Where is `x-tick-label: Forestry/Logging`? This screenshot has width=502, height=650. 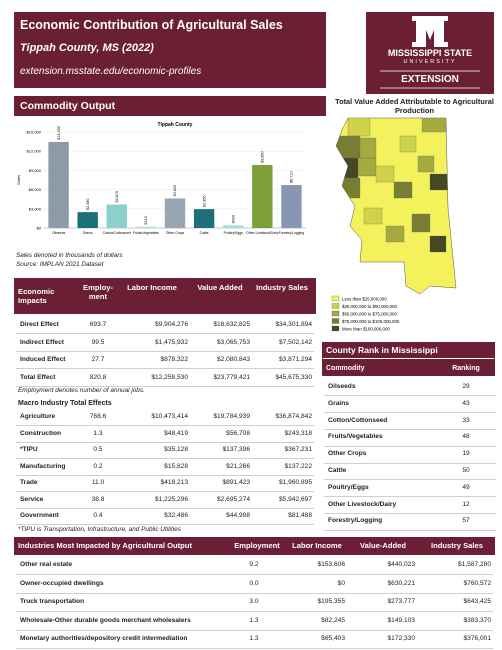 x-tick-label: Forestry/Logging is located at coordinates (292, 233).